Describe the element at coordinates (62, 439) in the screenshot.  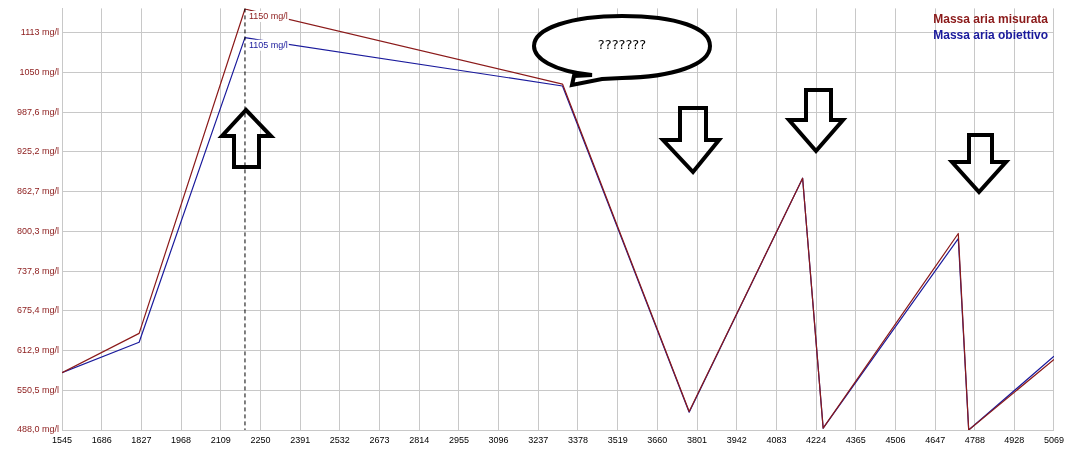
I see `x-tick-label: 1545` at that location.